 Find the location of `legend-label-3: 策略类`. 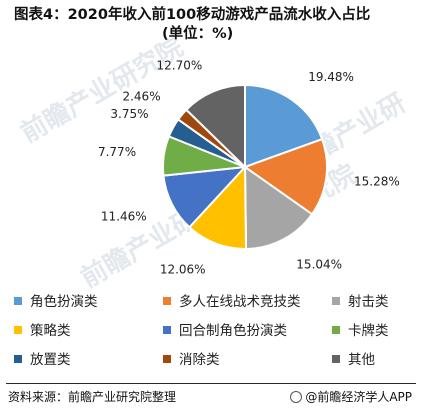

legend-label-3: 策略类 is located at coordinates (50, 331).